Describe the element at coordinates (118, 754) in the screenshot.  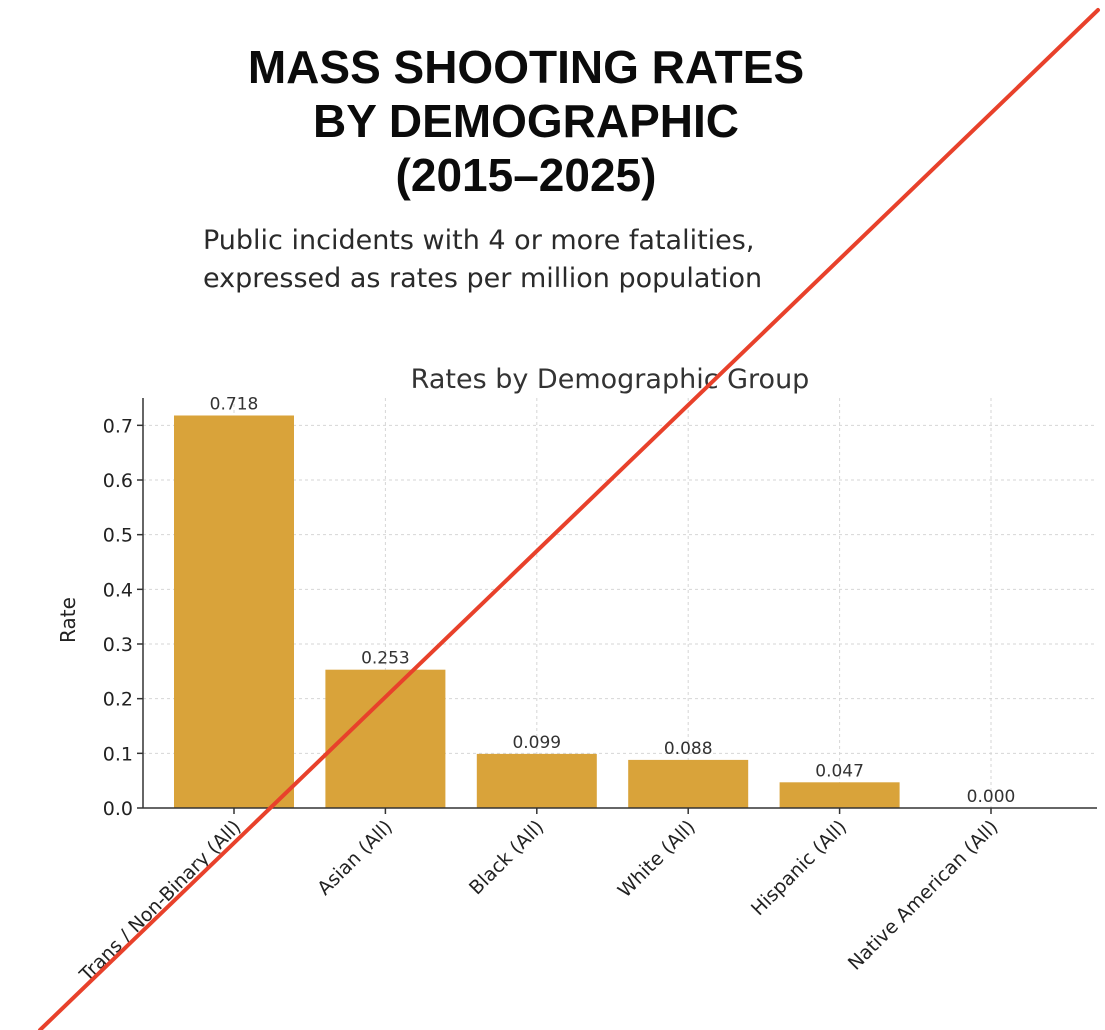
I see `y-tick-label: 0.1` at that location.